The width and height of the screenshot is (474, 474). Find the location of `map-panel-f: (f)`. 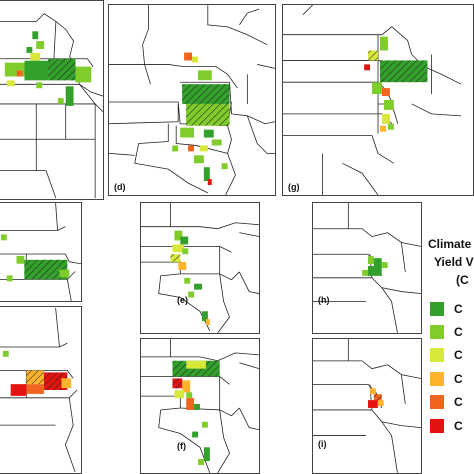

map-panel-f: (f) is located at coordinates (200, 406).